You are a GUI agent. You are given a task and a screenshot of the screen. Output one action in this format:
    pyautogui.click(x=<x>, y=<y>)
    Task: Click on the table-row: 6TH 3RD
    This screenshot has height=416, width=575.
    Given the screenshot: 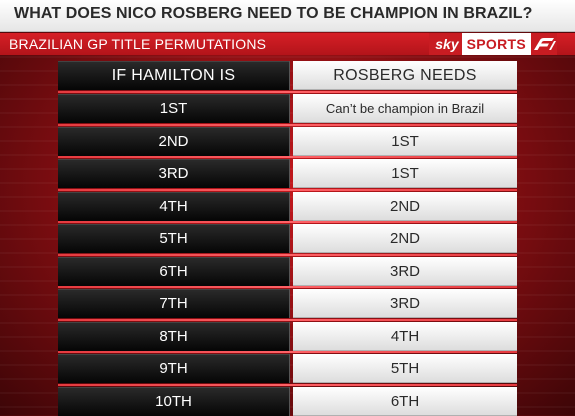 What is the action you would take?
    pyautogui.click(x=287, y=271)
    